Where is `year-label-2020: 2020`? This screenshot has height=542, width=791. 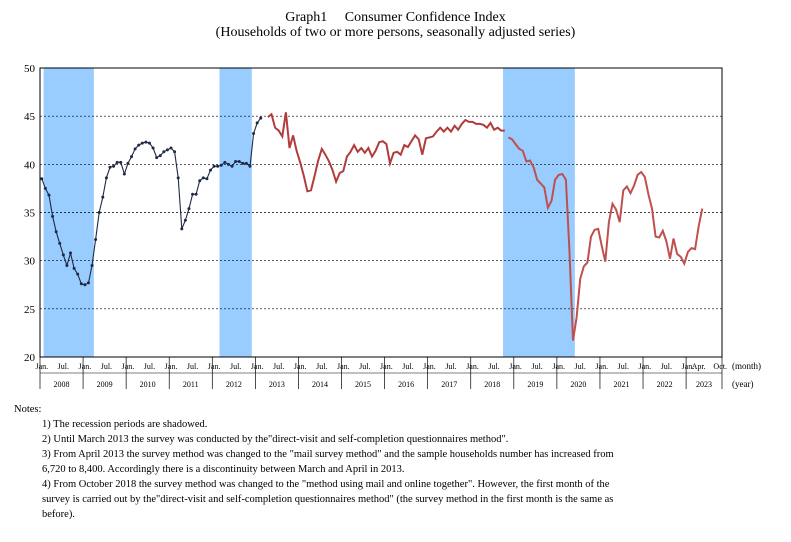
year-label-2020: 2020 is located at coordinates (578, 384).